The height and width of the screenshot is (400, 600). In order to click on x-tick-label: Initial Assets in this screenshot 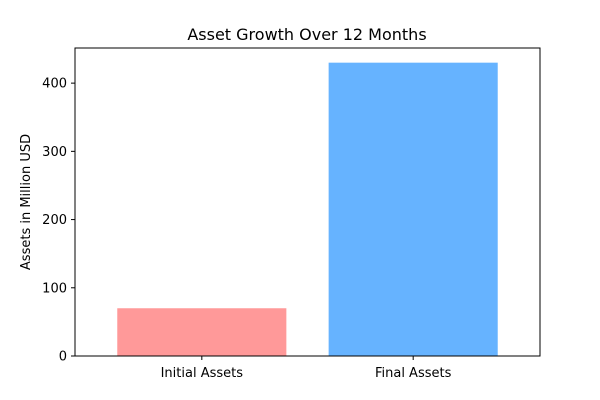, I will do `click(202, 373)`.